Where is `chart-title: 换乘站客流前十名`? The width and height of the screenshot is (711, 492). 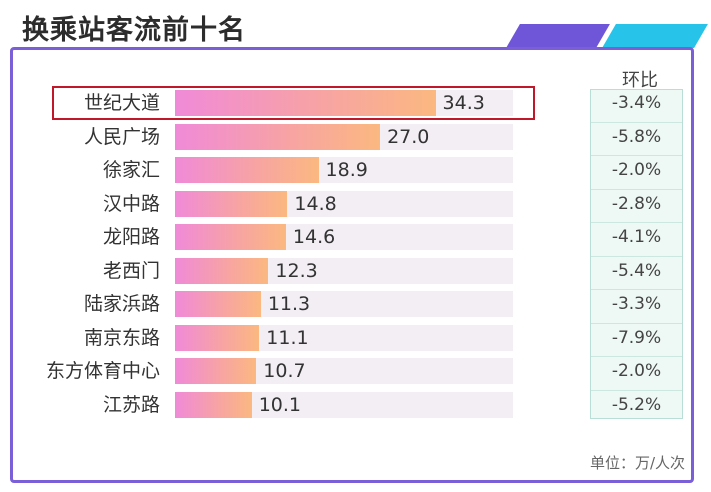 chart-title: 换乘站客流前十名 is located at coordinates (134, 30).